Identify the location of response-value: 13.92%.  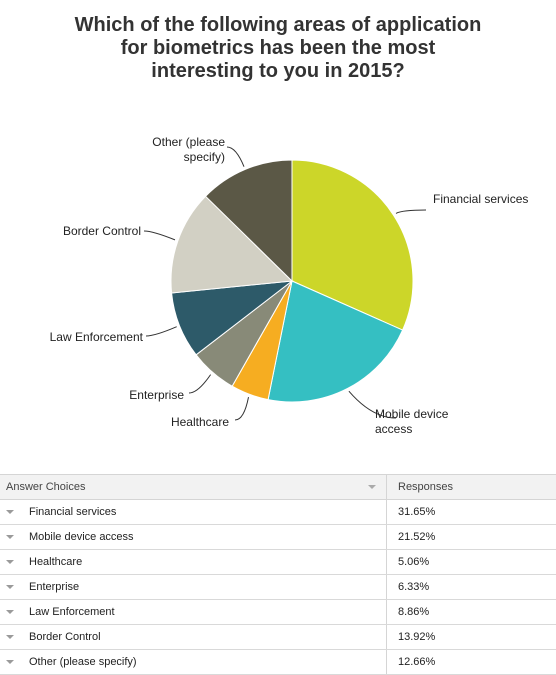
(417, 637).